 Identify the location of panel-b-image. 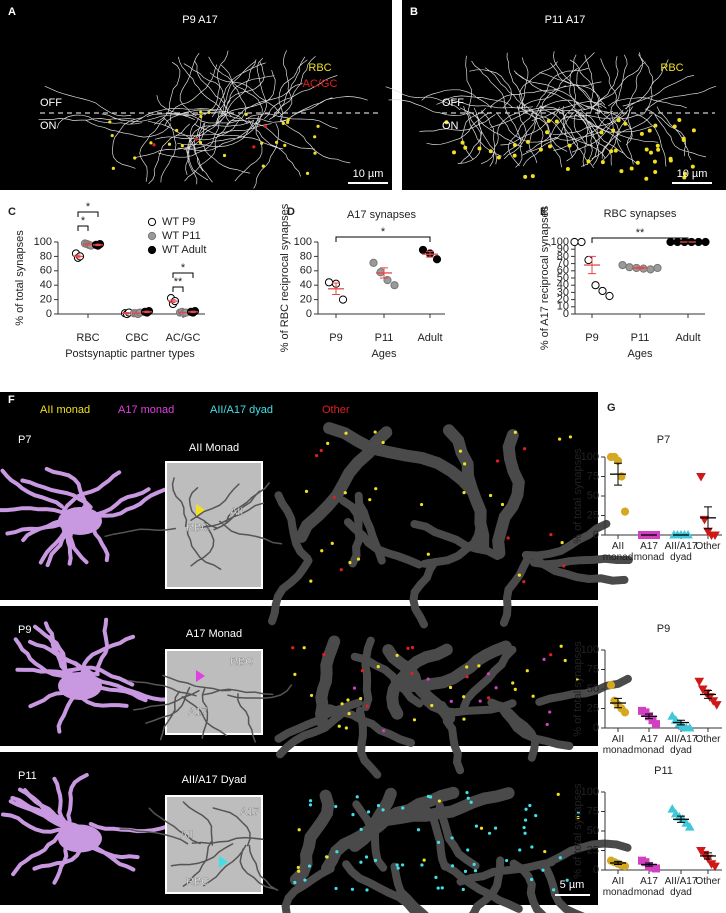
(564, 95).